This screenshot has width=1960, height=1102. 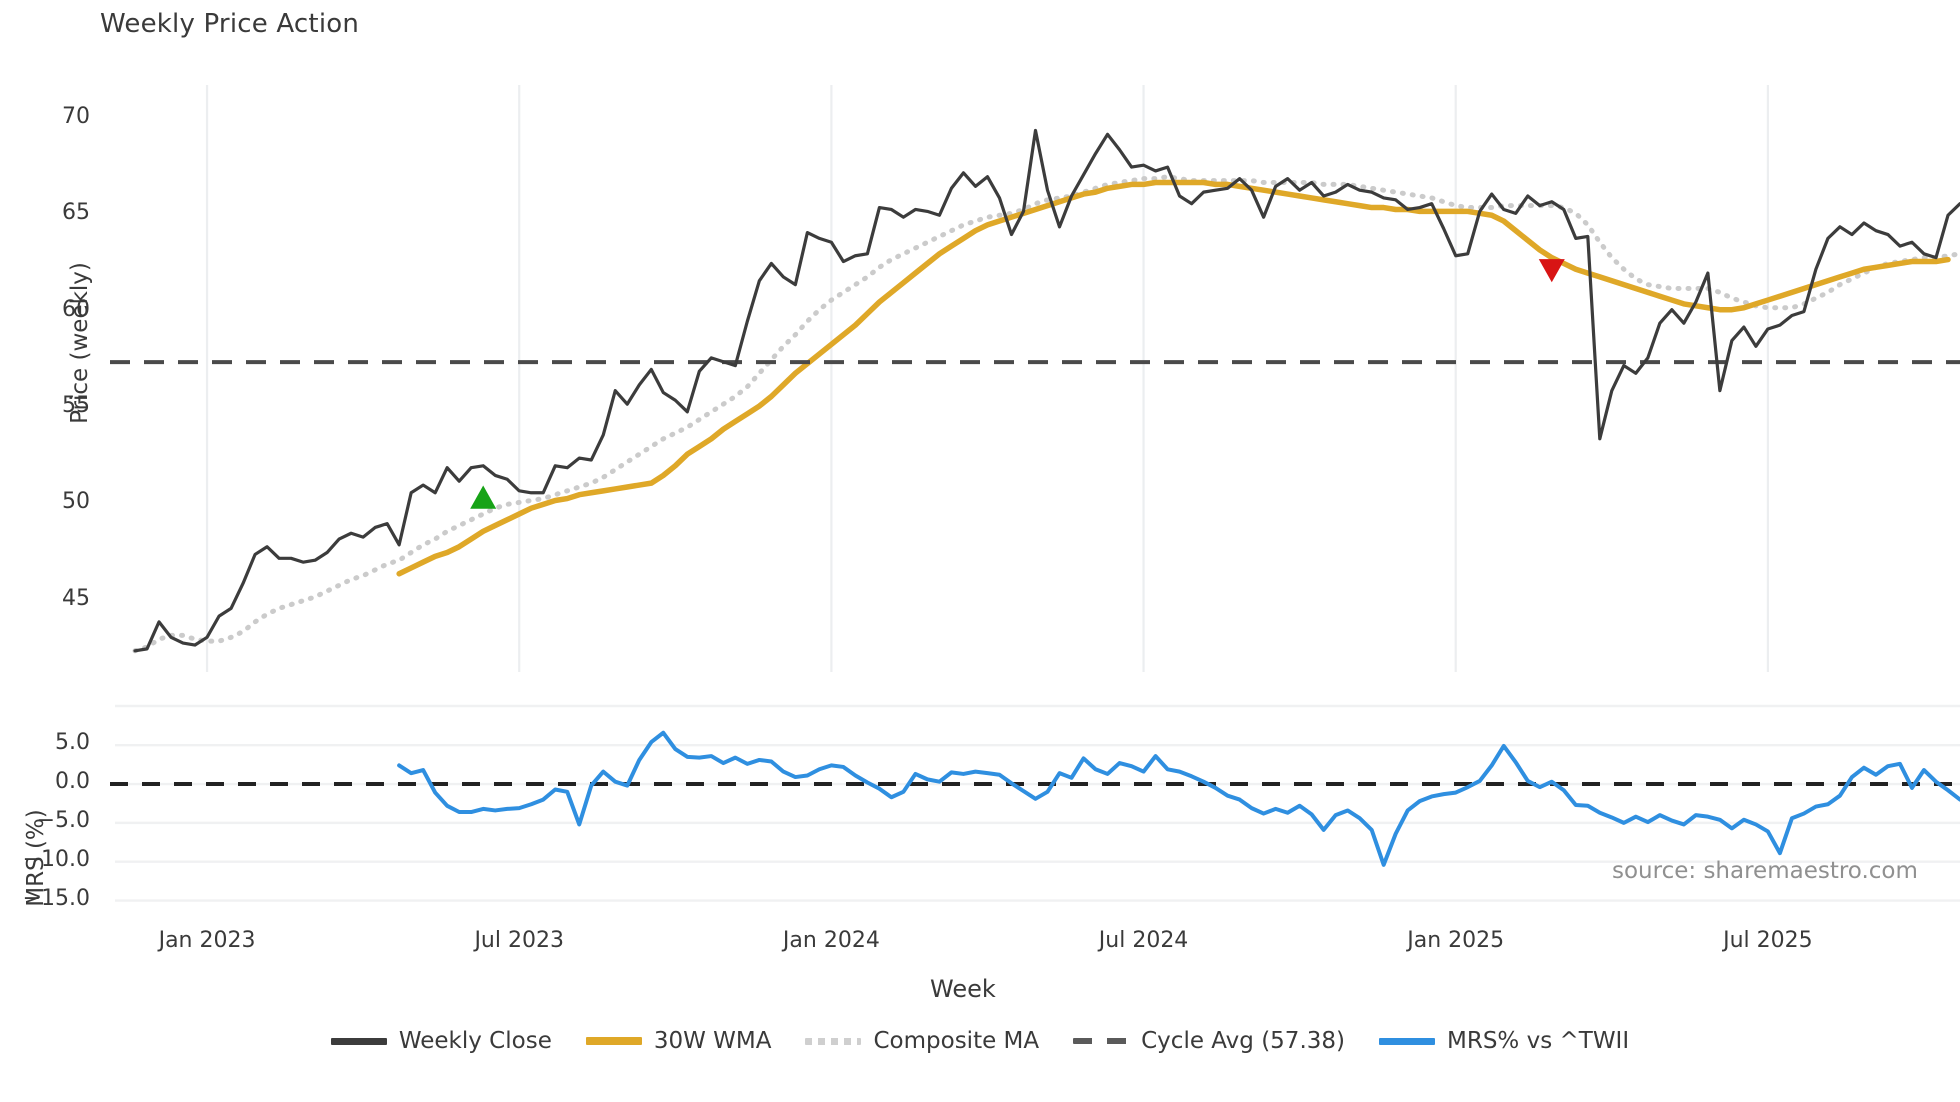 I want to click on page-title: Weekly Price Action, so click(x=230, y=24).